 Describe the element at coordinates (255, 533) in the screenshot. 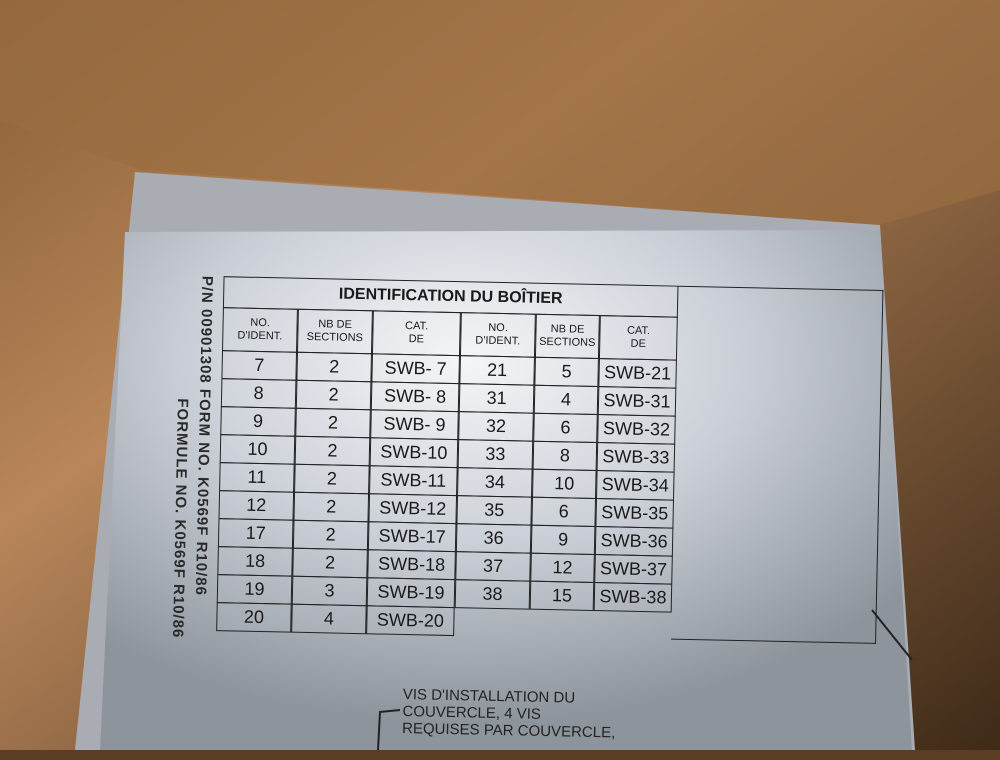

I see `table-cell: 17` at that location.